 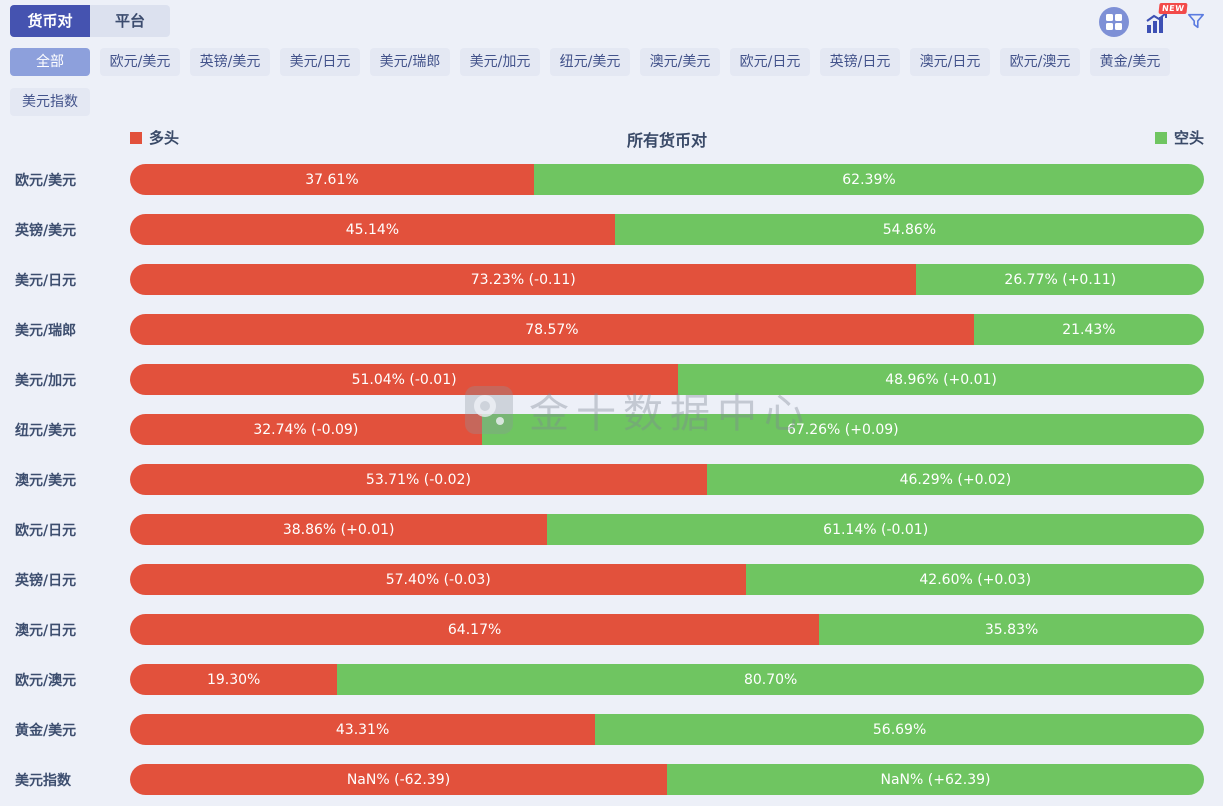 I want to click on sentiment-bar: 37.61% 62.39%, so click(x=667, y=179).